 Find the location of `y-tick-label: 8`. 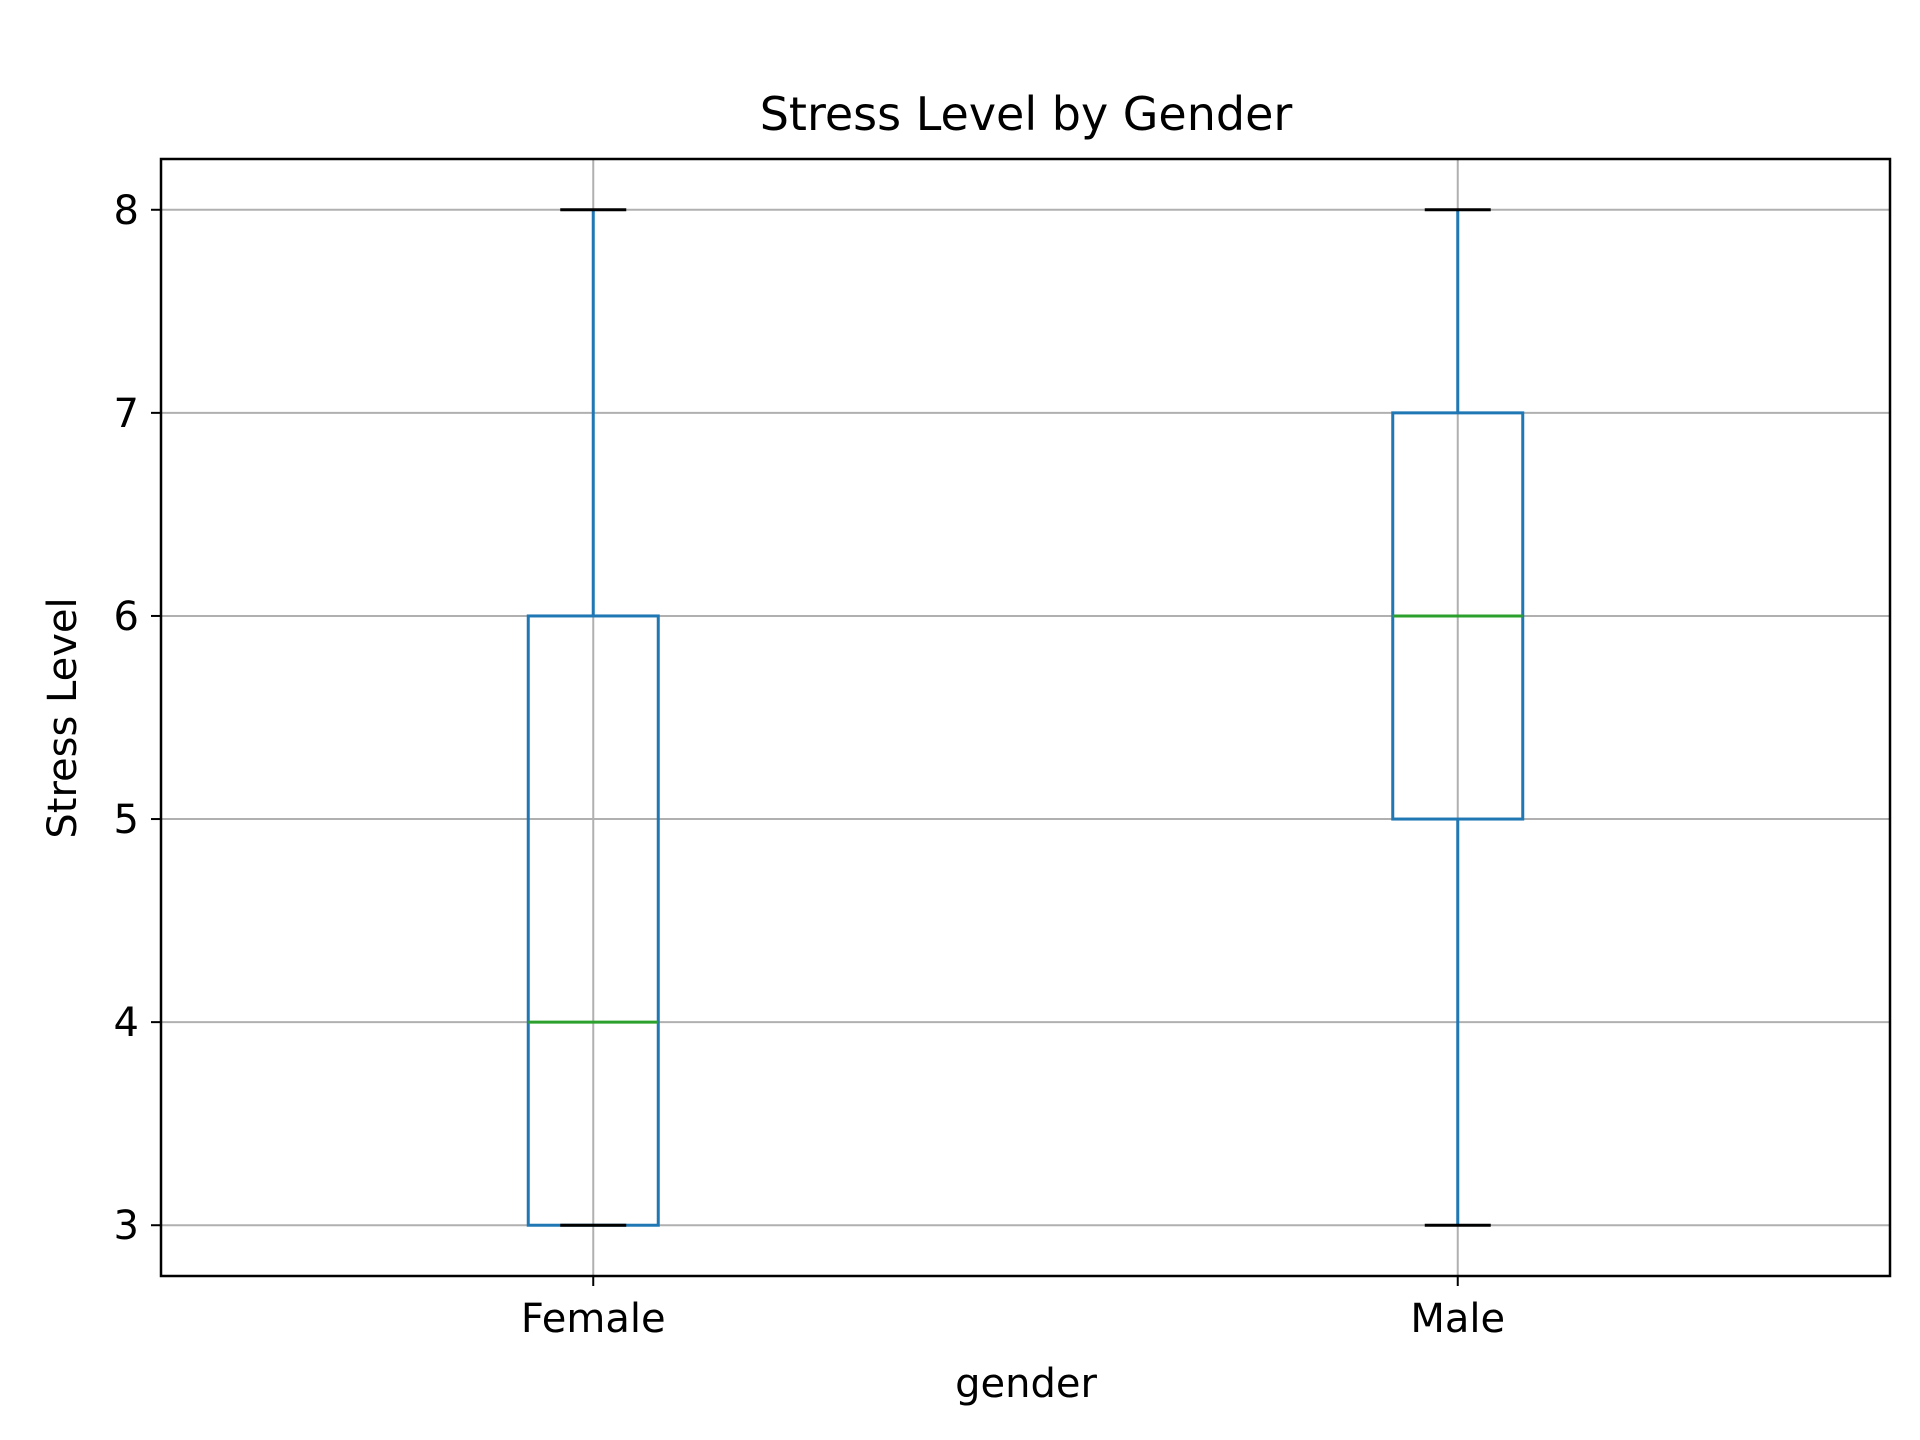

y-tick-label: 8 is located at coordinates (126, 211).